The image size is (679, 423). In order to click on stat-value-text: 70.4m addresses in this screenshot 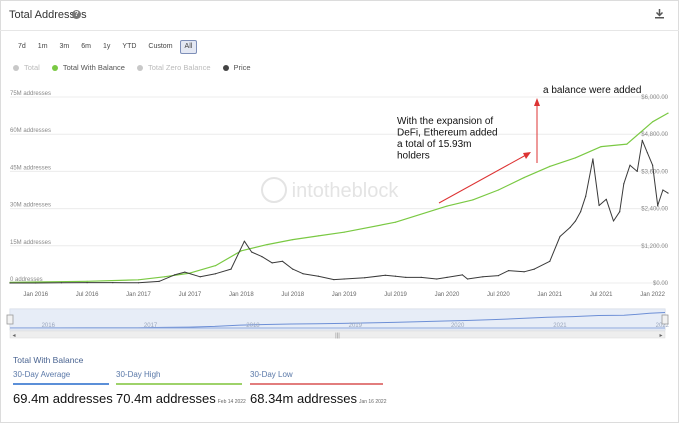, I will do `click(166, 398)`.